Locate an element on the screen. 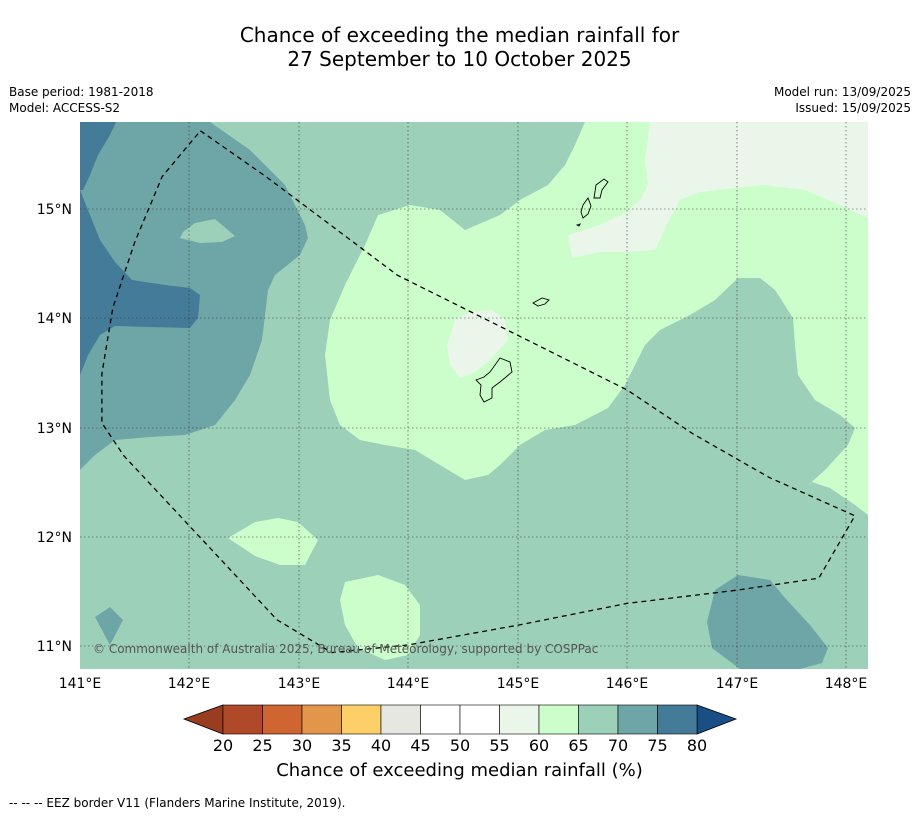 Image resolution: width=919 pixels, height=816 pixels. lon-tick-label: 141°E is located at coordinates (80, 684).